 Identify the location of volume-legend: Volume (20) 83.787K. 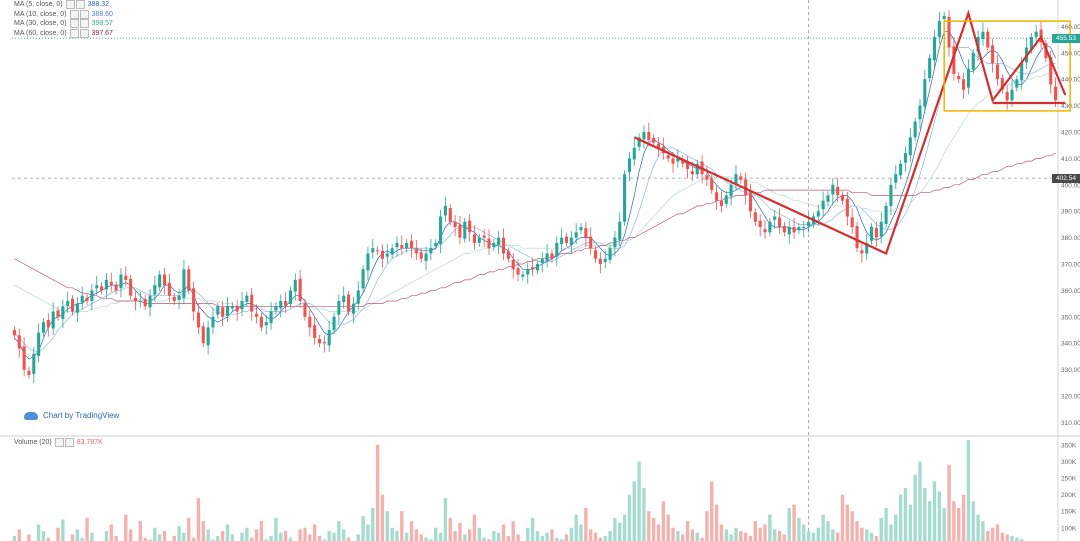
(58, 442).